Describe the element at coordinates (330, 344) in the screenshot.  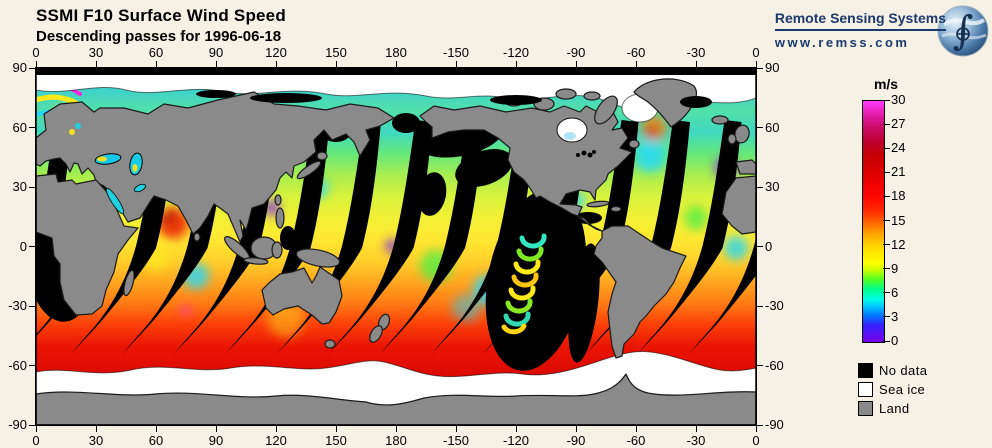
I see `land-tasmania` at that location.